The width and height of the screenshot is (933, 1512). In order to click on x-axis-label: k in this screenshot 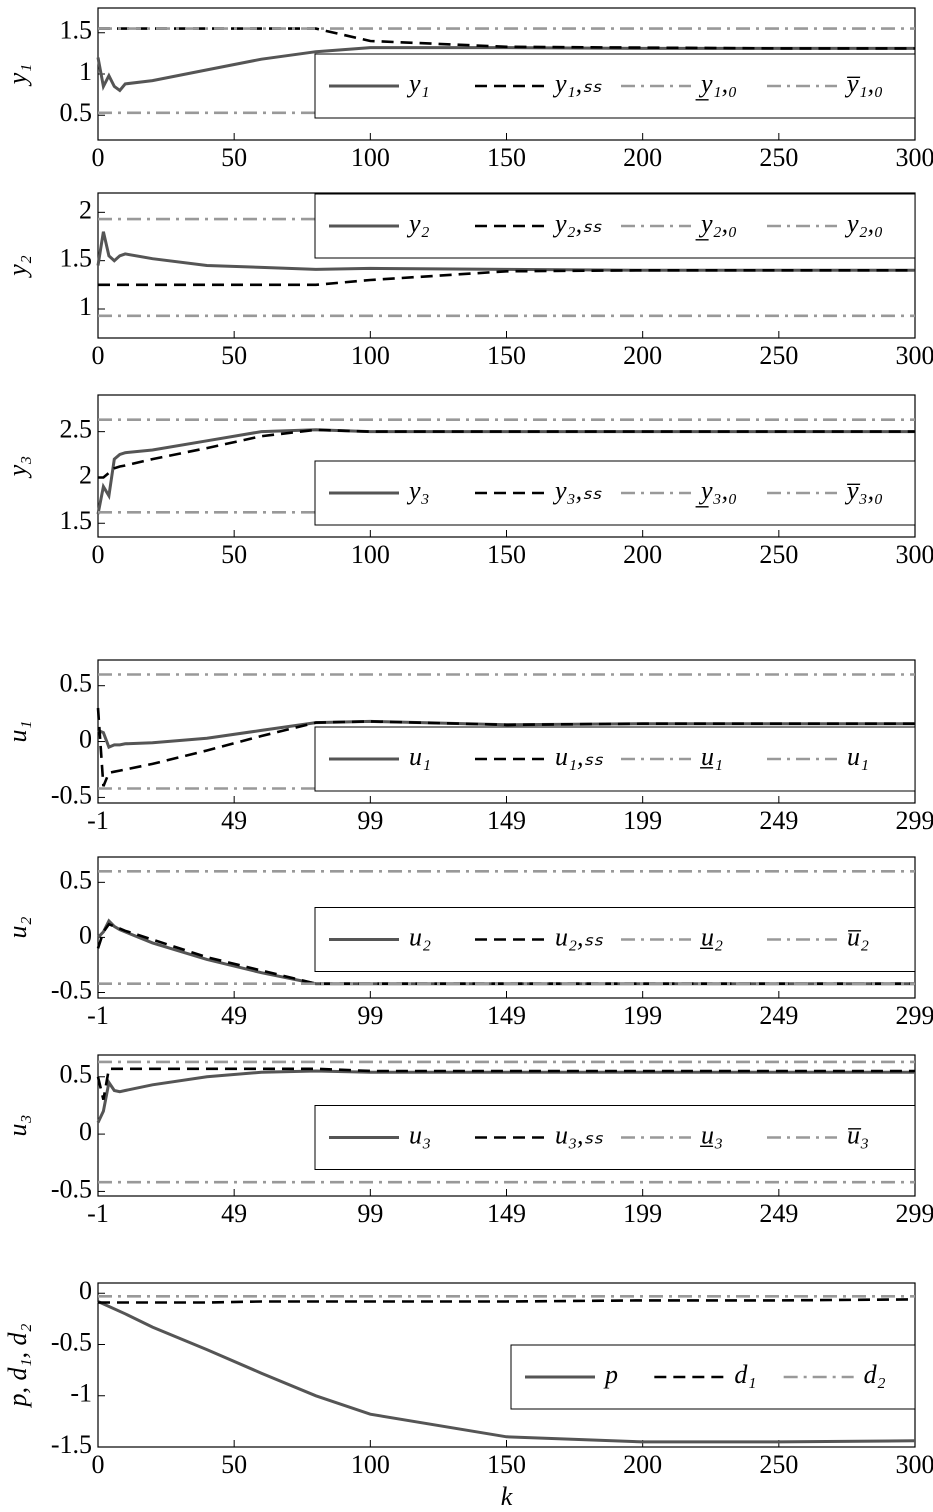, I will do `click(507, 1496)`.